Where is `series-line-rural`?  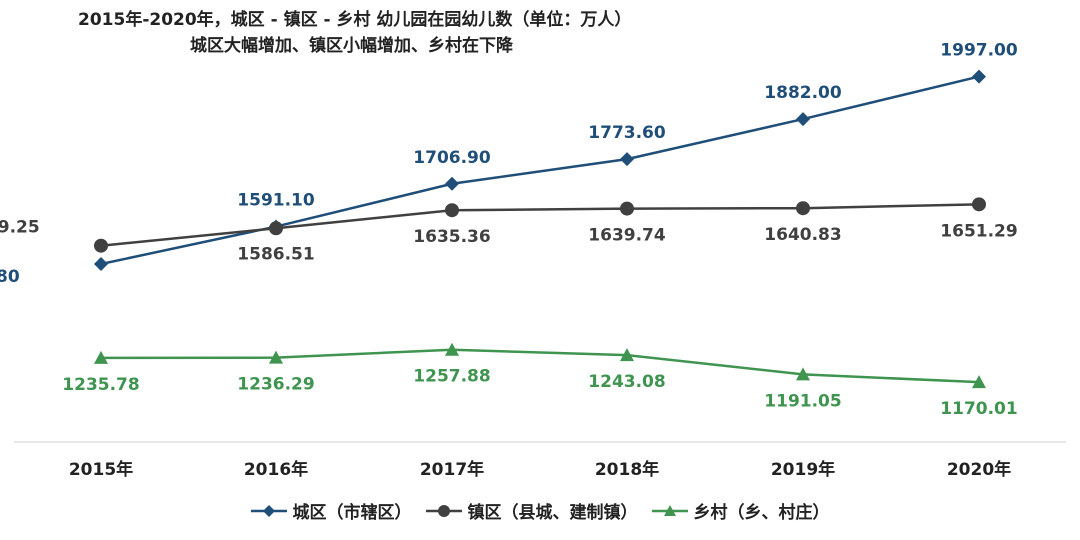
series-line-rural is located at coordinates (540, 366).